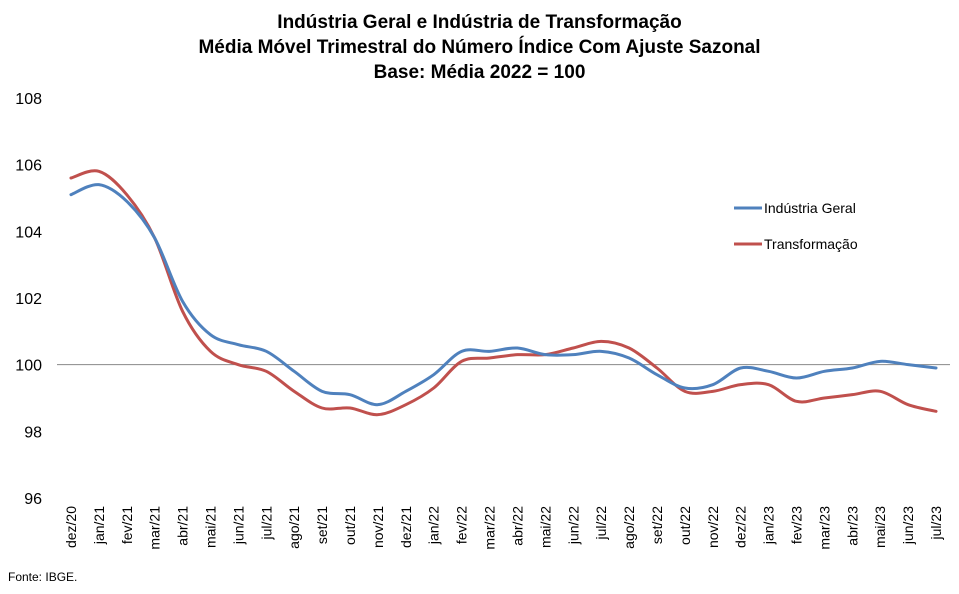 This screenshot has width=959, height=594. I want to click on x-tick-label: fev/21, so click(127, 525).